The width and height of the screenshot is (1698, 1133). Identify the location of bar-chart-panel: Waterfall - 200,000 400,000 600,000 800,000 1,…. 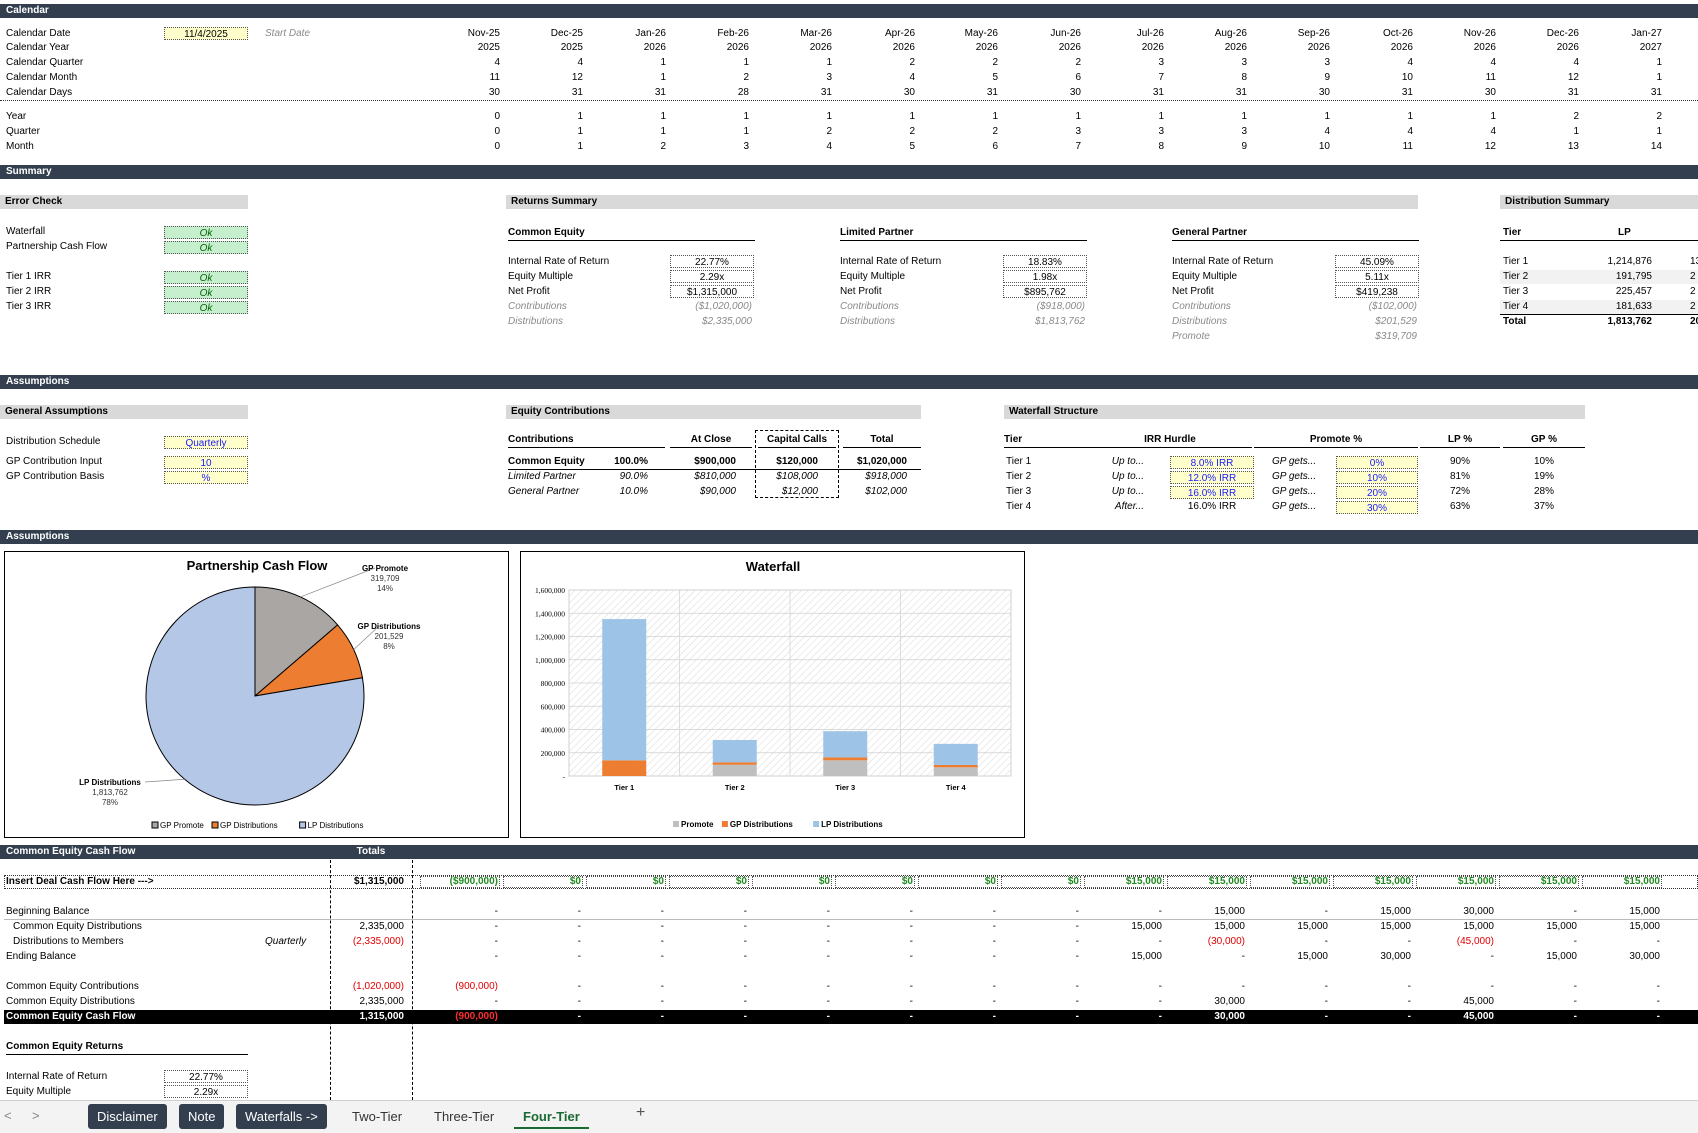
(772, 694).